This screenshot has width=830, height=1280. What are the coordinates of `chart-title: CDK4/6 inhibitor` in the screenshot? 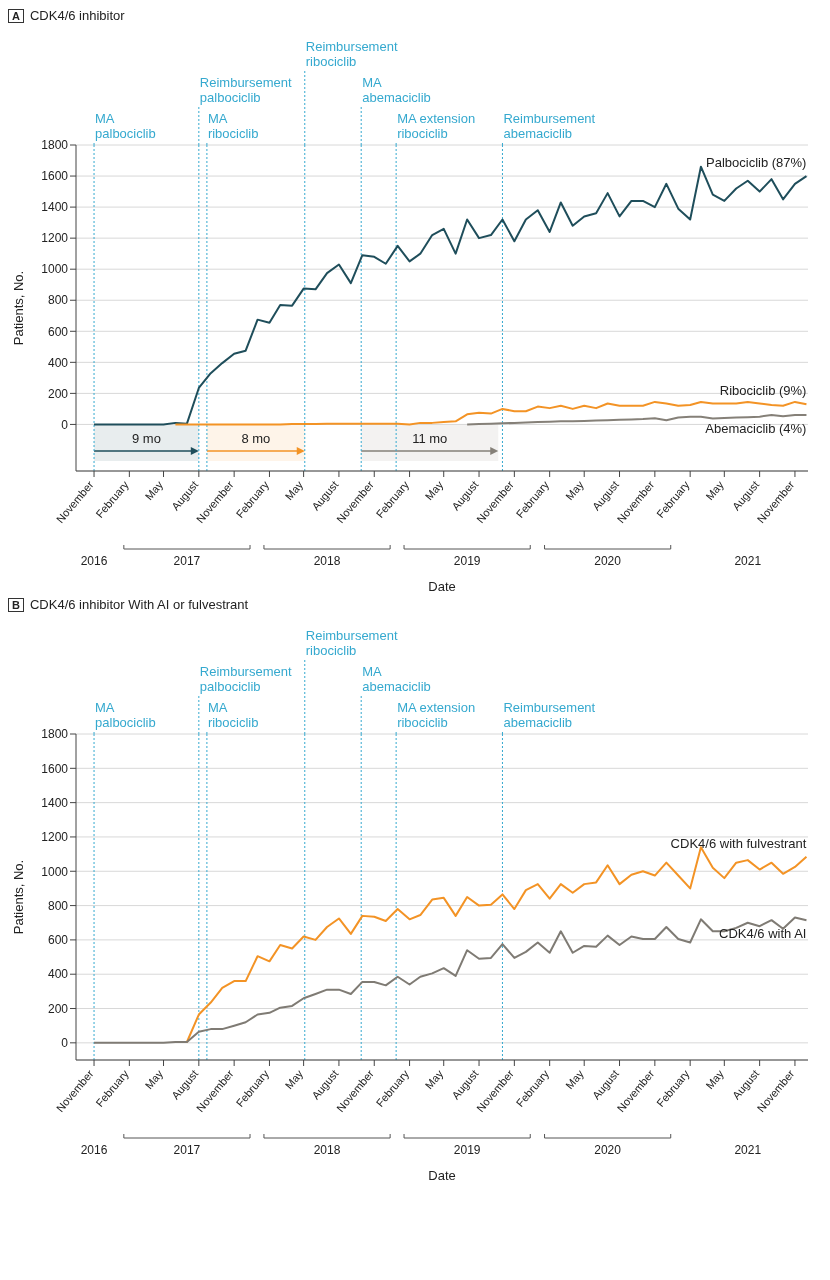 It's located at (77, 15).